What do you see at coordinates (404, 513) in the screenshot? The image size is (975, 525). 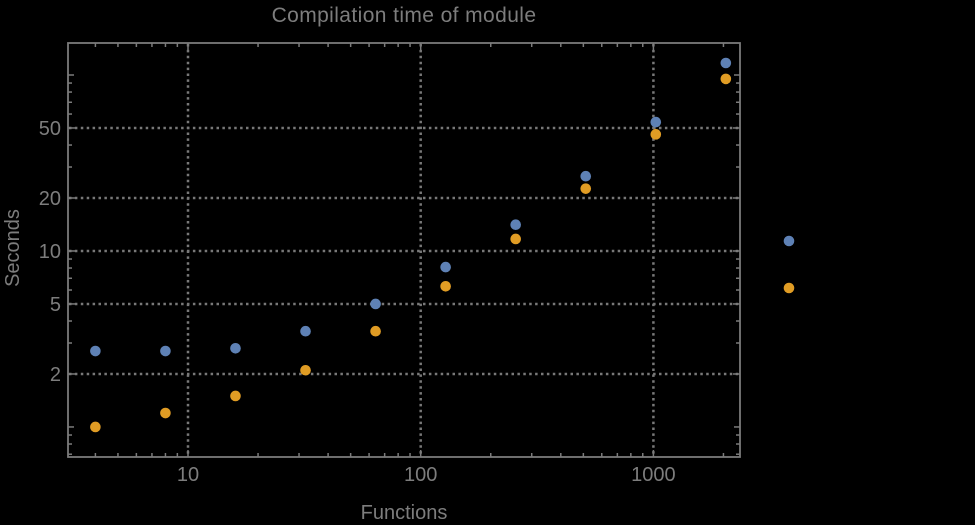 I see `x-axis-label: Functions` at bounding box center [404, 513].